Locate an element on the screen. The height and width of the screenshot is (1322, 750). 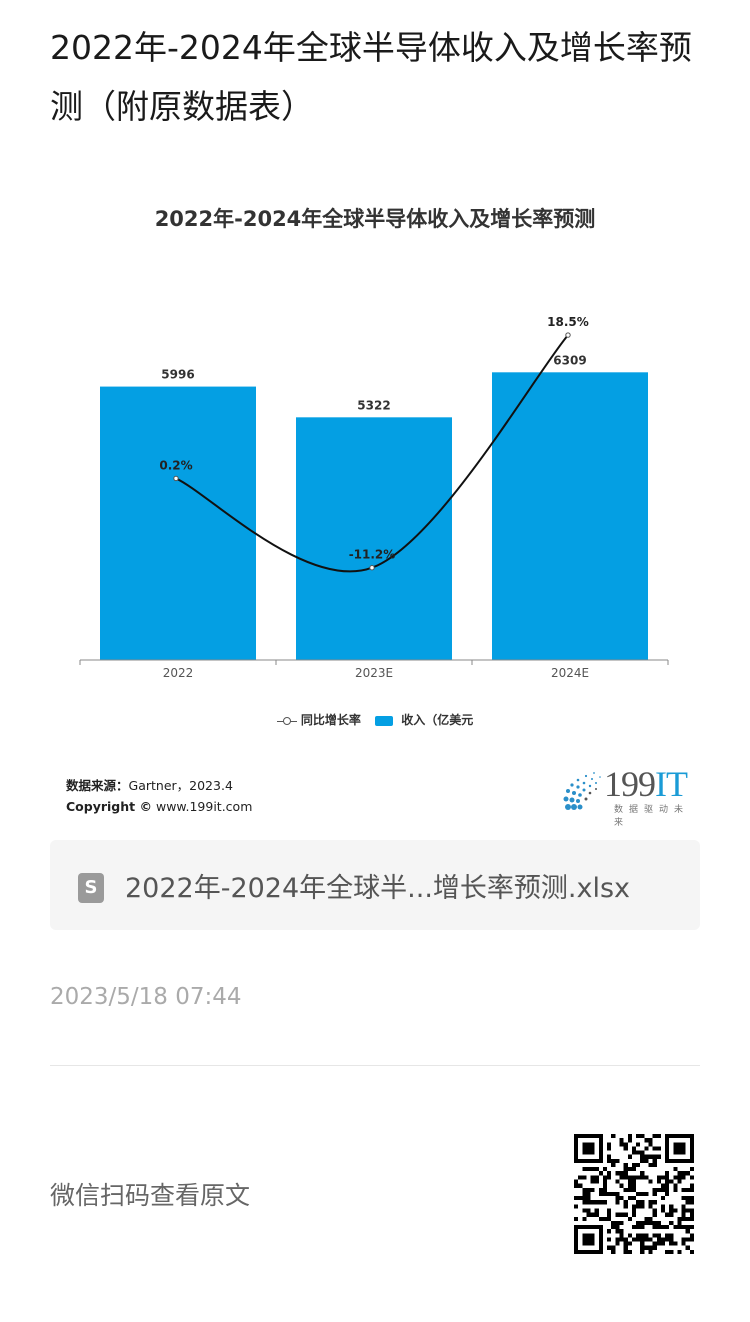
attachment-file-card: S 2022年-2024年全球半...增长率预测.xlsx is located at coordinates (375, 885).